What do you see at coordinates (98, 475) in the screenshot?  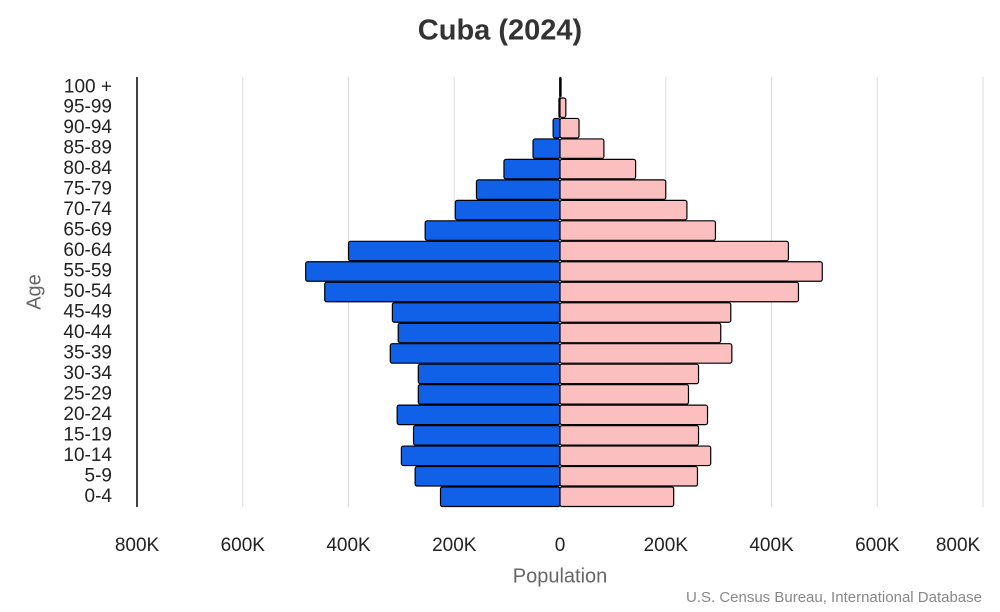 I see `y-tick-label: 5-9` at bounding box center [98, 475].